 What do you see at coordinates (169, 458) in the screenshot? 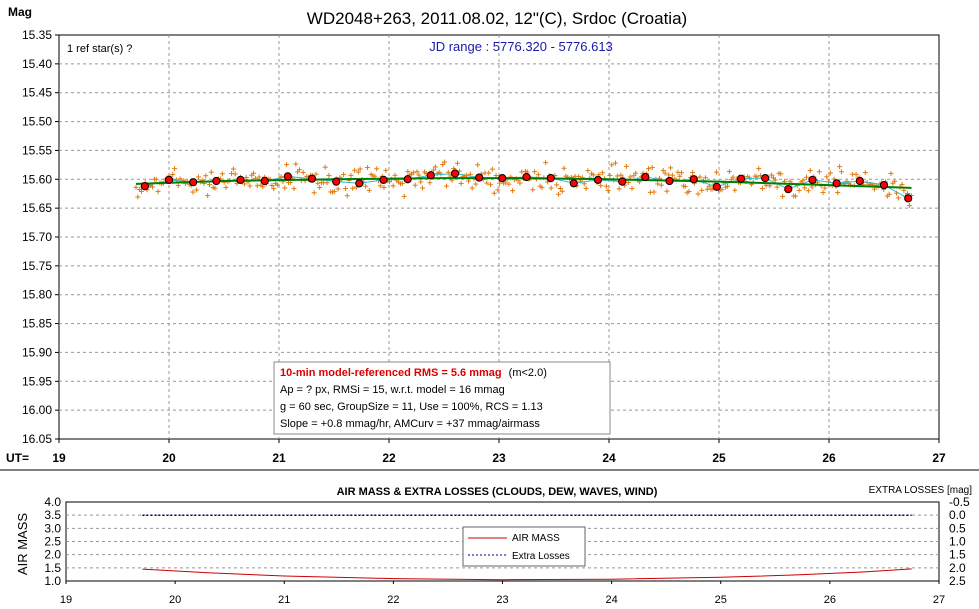
I see `x-tick-label: 20` at bounding box center [169, 458].